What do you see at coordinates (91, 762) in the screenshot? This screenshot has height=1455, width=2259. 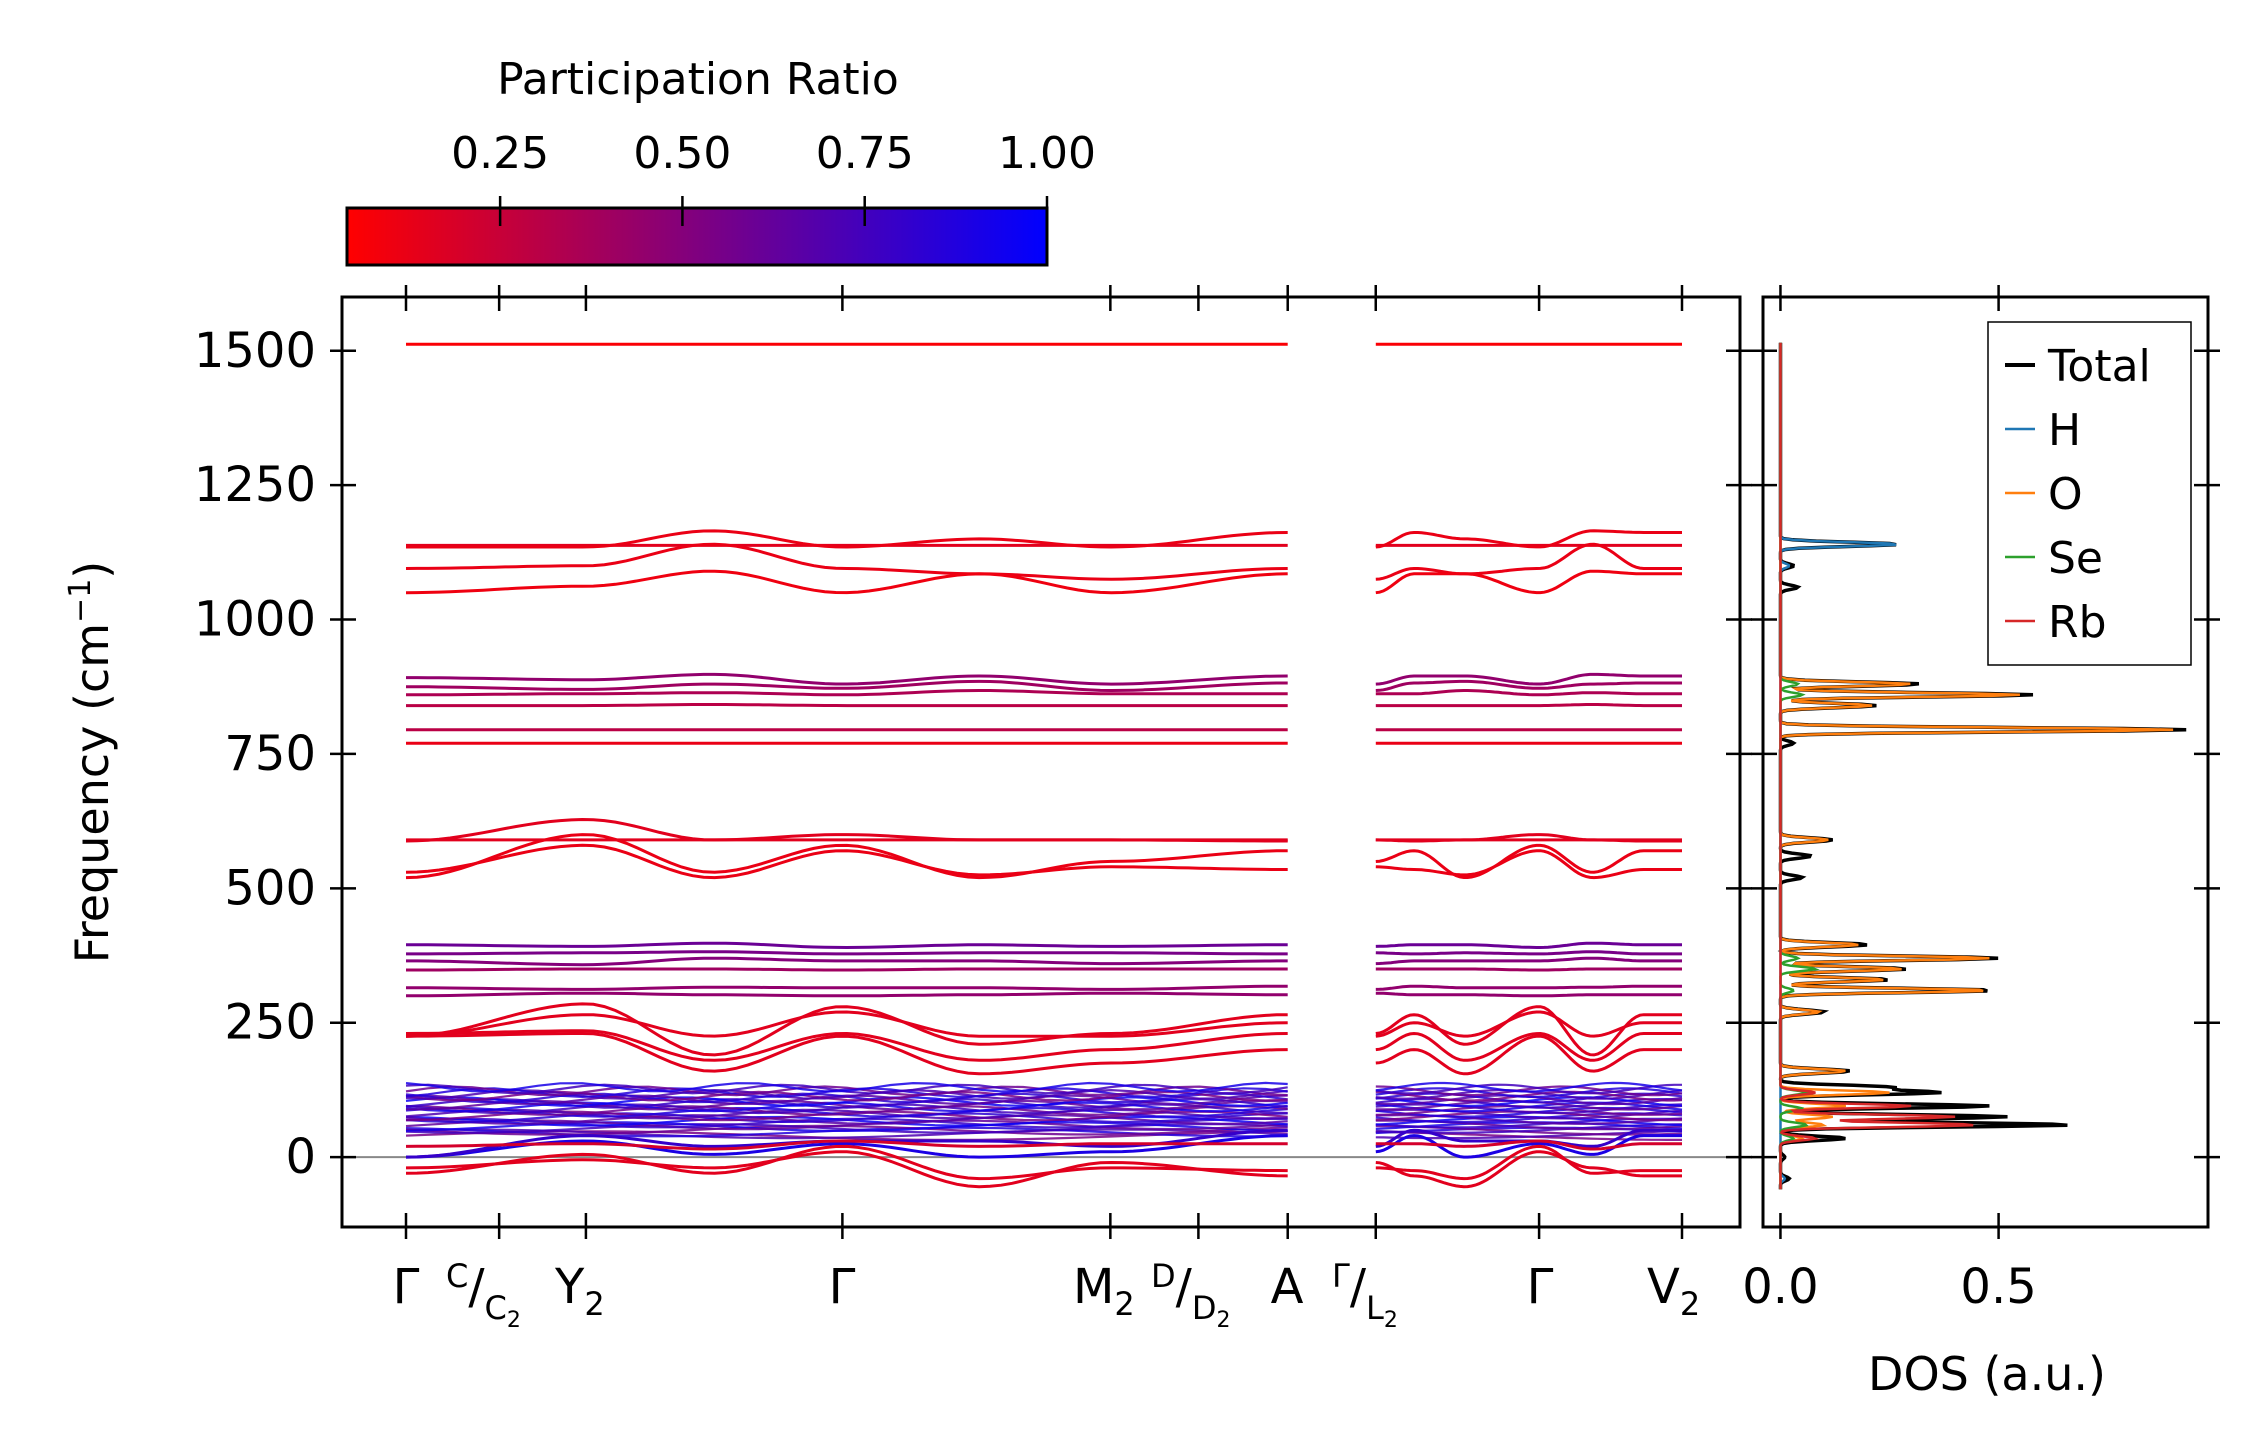 I see `y-axis-label: Frequency (cm−1)` at bounding box center [91, 762].